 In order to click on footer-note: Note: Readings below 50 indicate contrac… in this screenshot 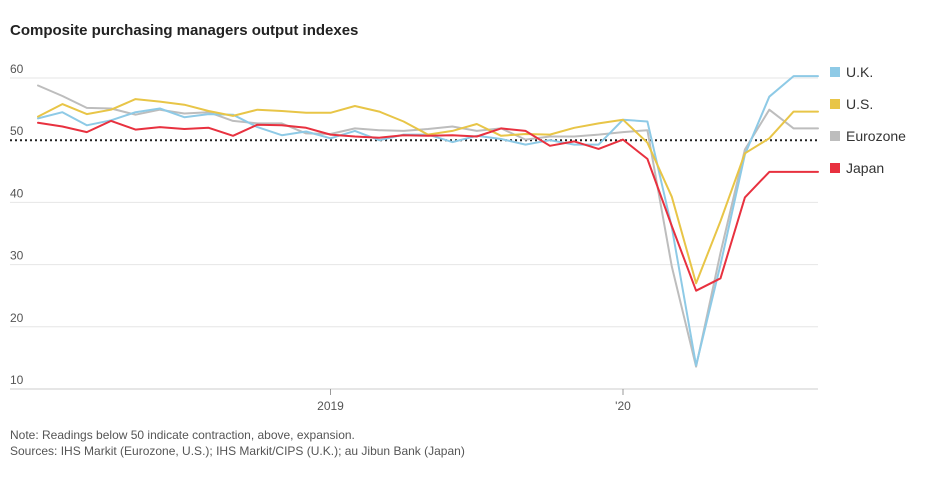, I will do `click(182, 435)`.